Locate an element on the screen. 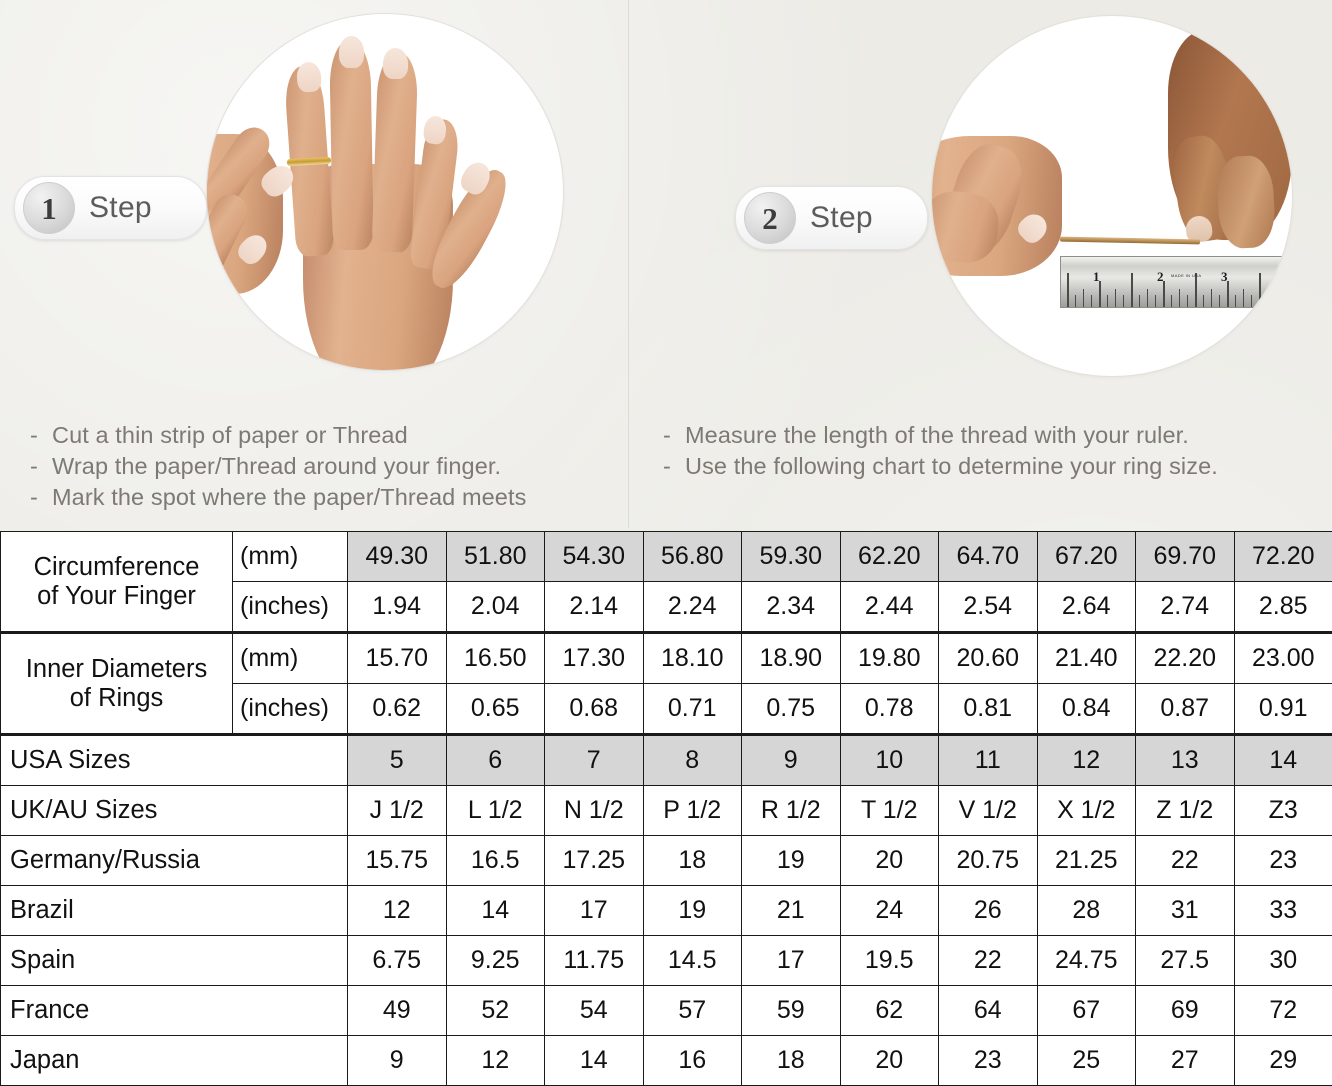  table-cell: 0.81 is located at coordinates (988, 709).